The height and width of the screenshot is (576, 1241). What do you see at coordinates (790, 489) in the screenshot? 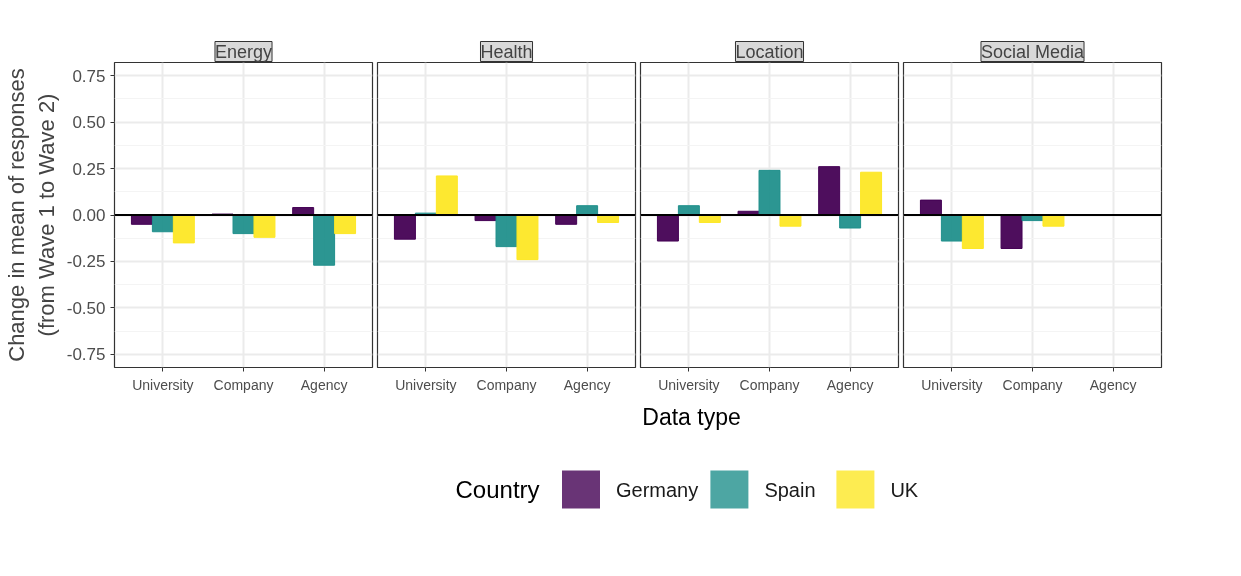
I see `legend-label: Spain` at bounding box center [790, 489].